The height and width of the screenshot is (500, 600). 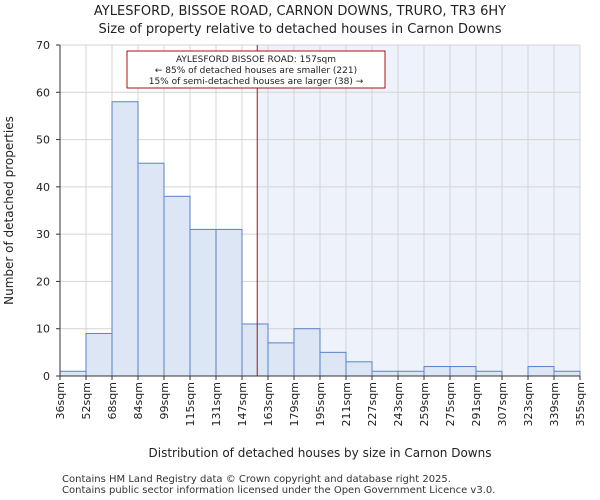 What do you see at coordinates (43, 234) in the screenshot?
I see `y-tick-label: 30` at bounding box center [43, 234].